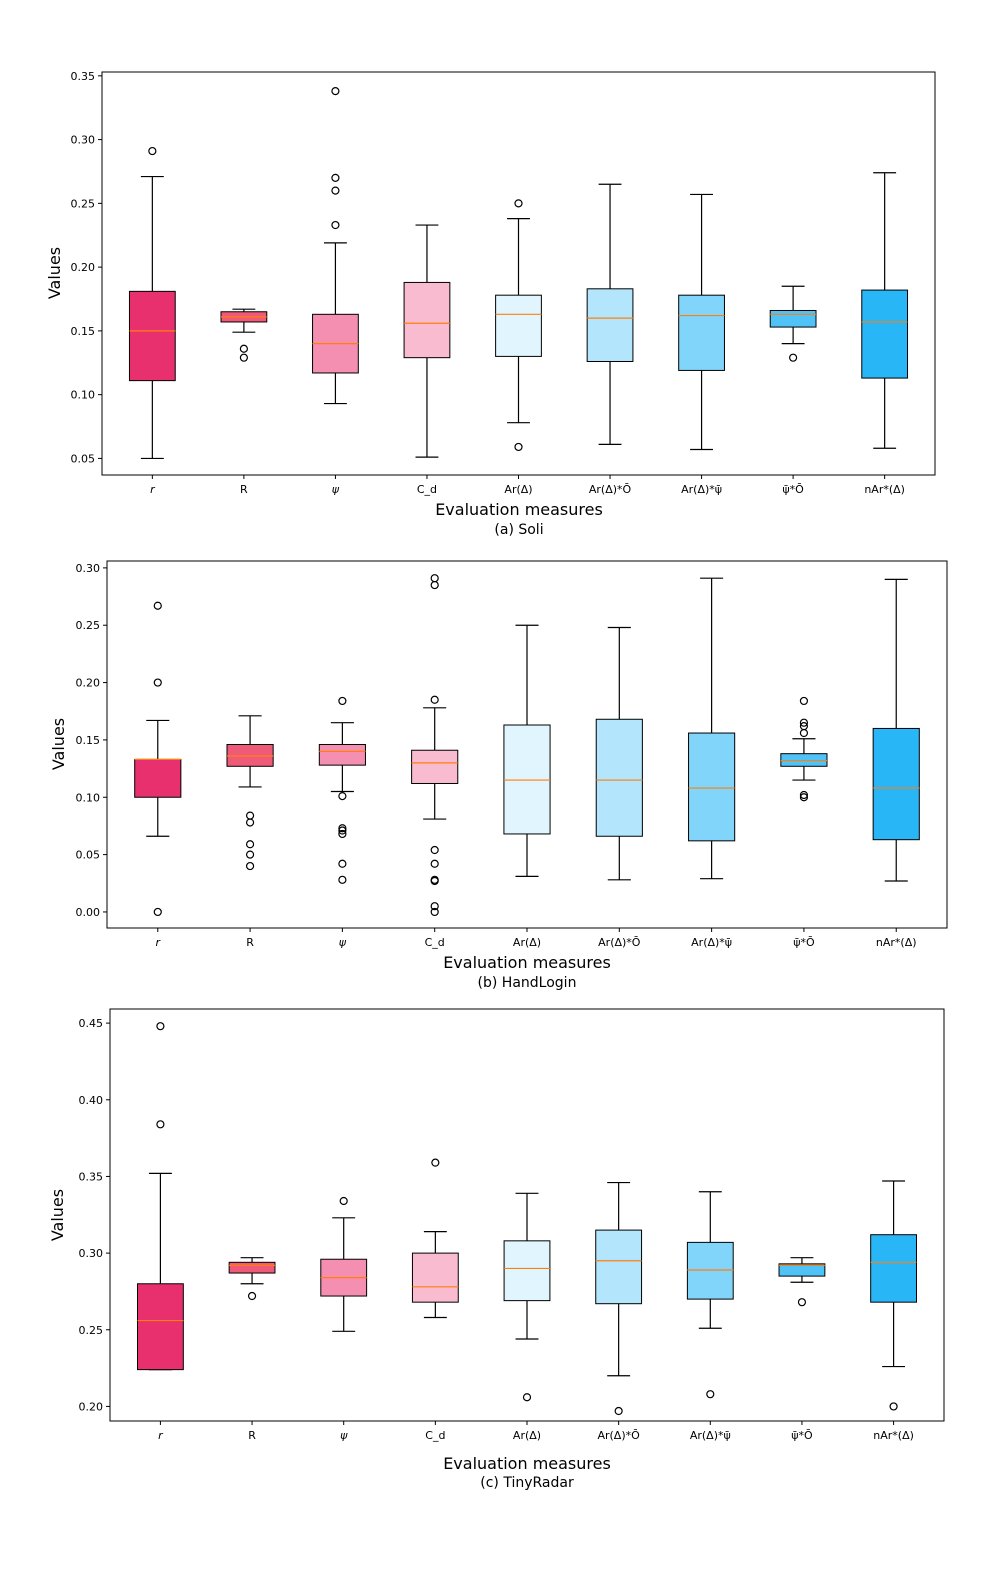 Image resolution: width=997 pixels, height=1578 pixels. I want to click on panel-caption: (c) TinyRadar, so click(527, 1483).